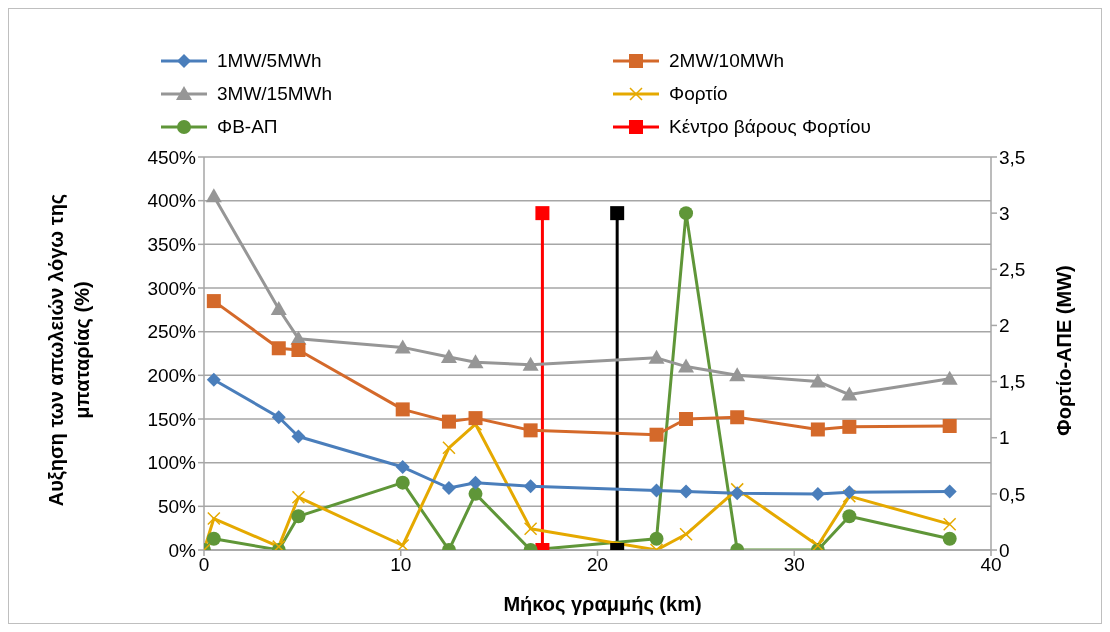 The image size is (1110, 632). Describe the element at coordinates (172, 288) in the screenshot. I see `y-tick-label: 300%` at that location.